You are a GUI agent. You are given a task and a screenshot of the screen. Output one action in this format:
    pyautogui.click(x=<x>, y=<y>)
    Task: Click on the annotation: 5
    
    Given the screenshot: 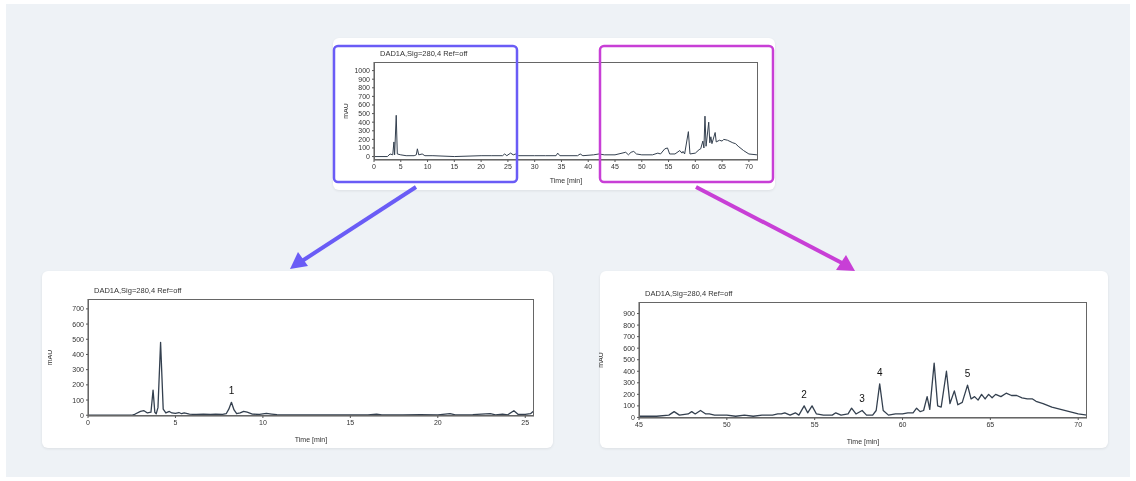 What is the action you would take?
    pyautogui.click(x=967, y=374)
    